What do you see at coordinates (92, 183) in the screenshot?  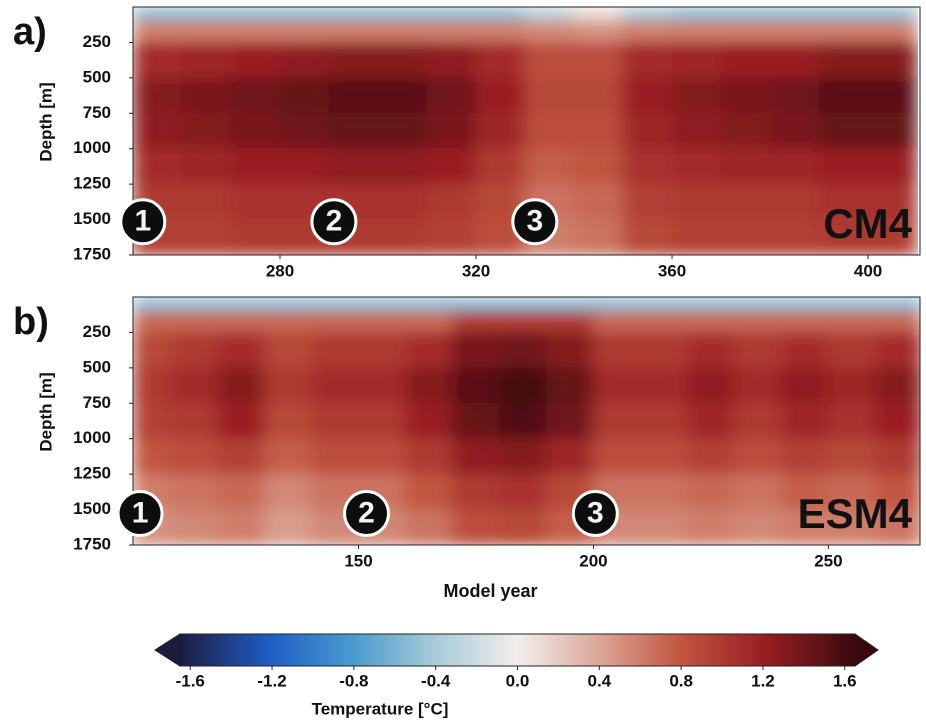 I see `y-tick-label: 1250` at bounding box center [92, 183].